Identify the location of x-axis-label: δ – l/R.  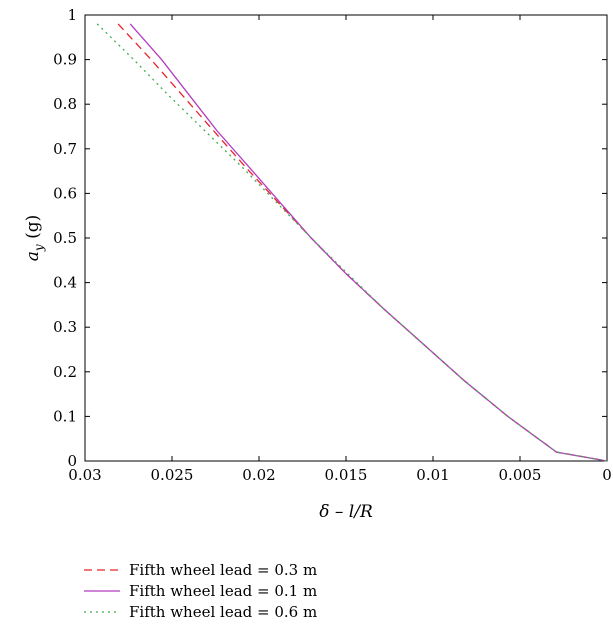
(346, 512).